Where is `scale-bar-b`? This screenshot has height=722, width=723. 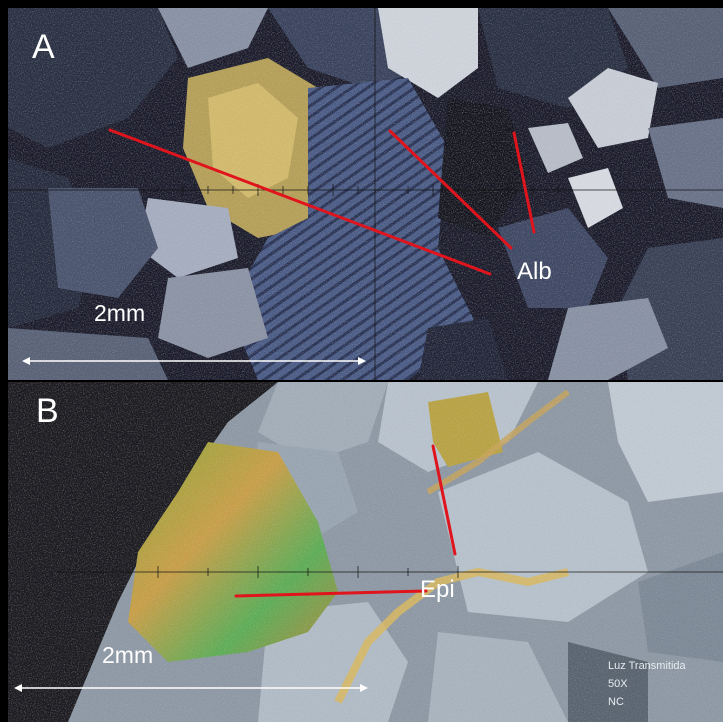
scale-bar-b is located at coordinates (191, 688).